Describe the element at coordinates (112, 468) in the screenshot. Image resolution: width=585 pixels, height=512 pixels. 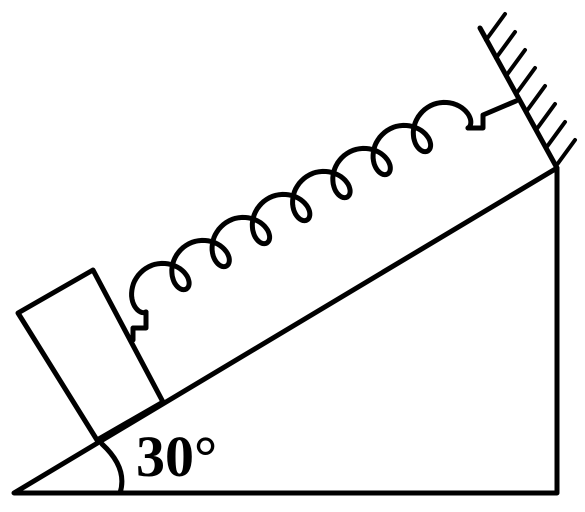
I see `angle-arc` at that location.